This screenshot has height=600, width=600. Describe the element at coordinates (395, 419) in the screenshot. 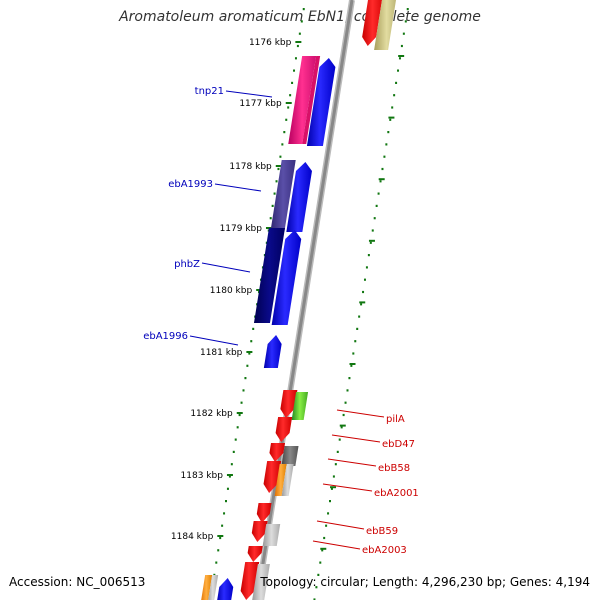

I see `gene-label: pilA` at that location.